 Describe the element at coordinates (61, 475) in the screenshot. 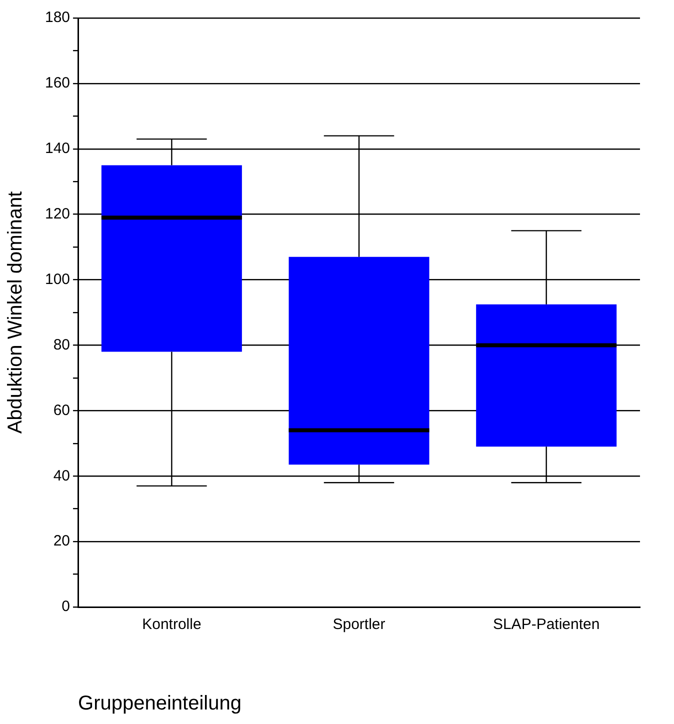

I see `y-tick-label: 40` at that location.